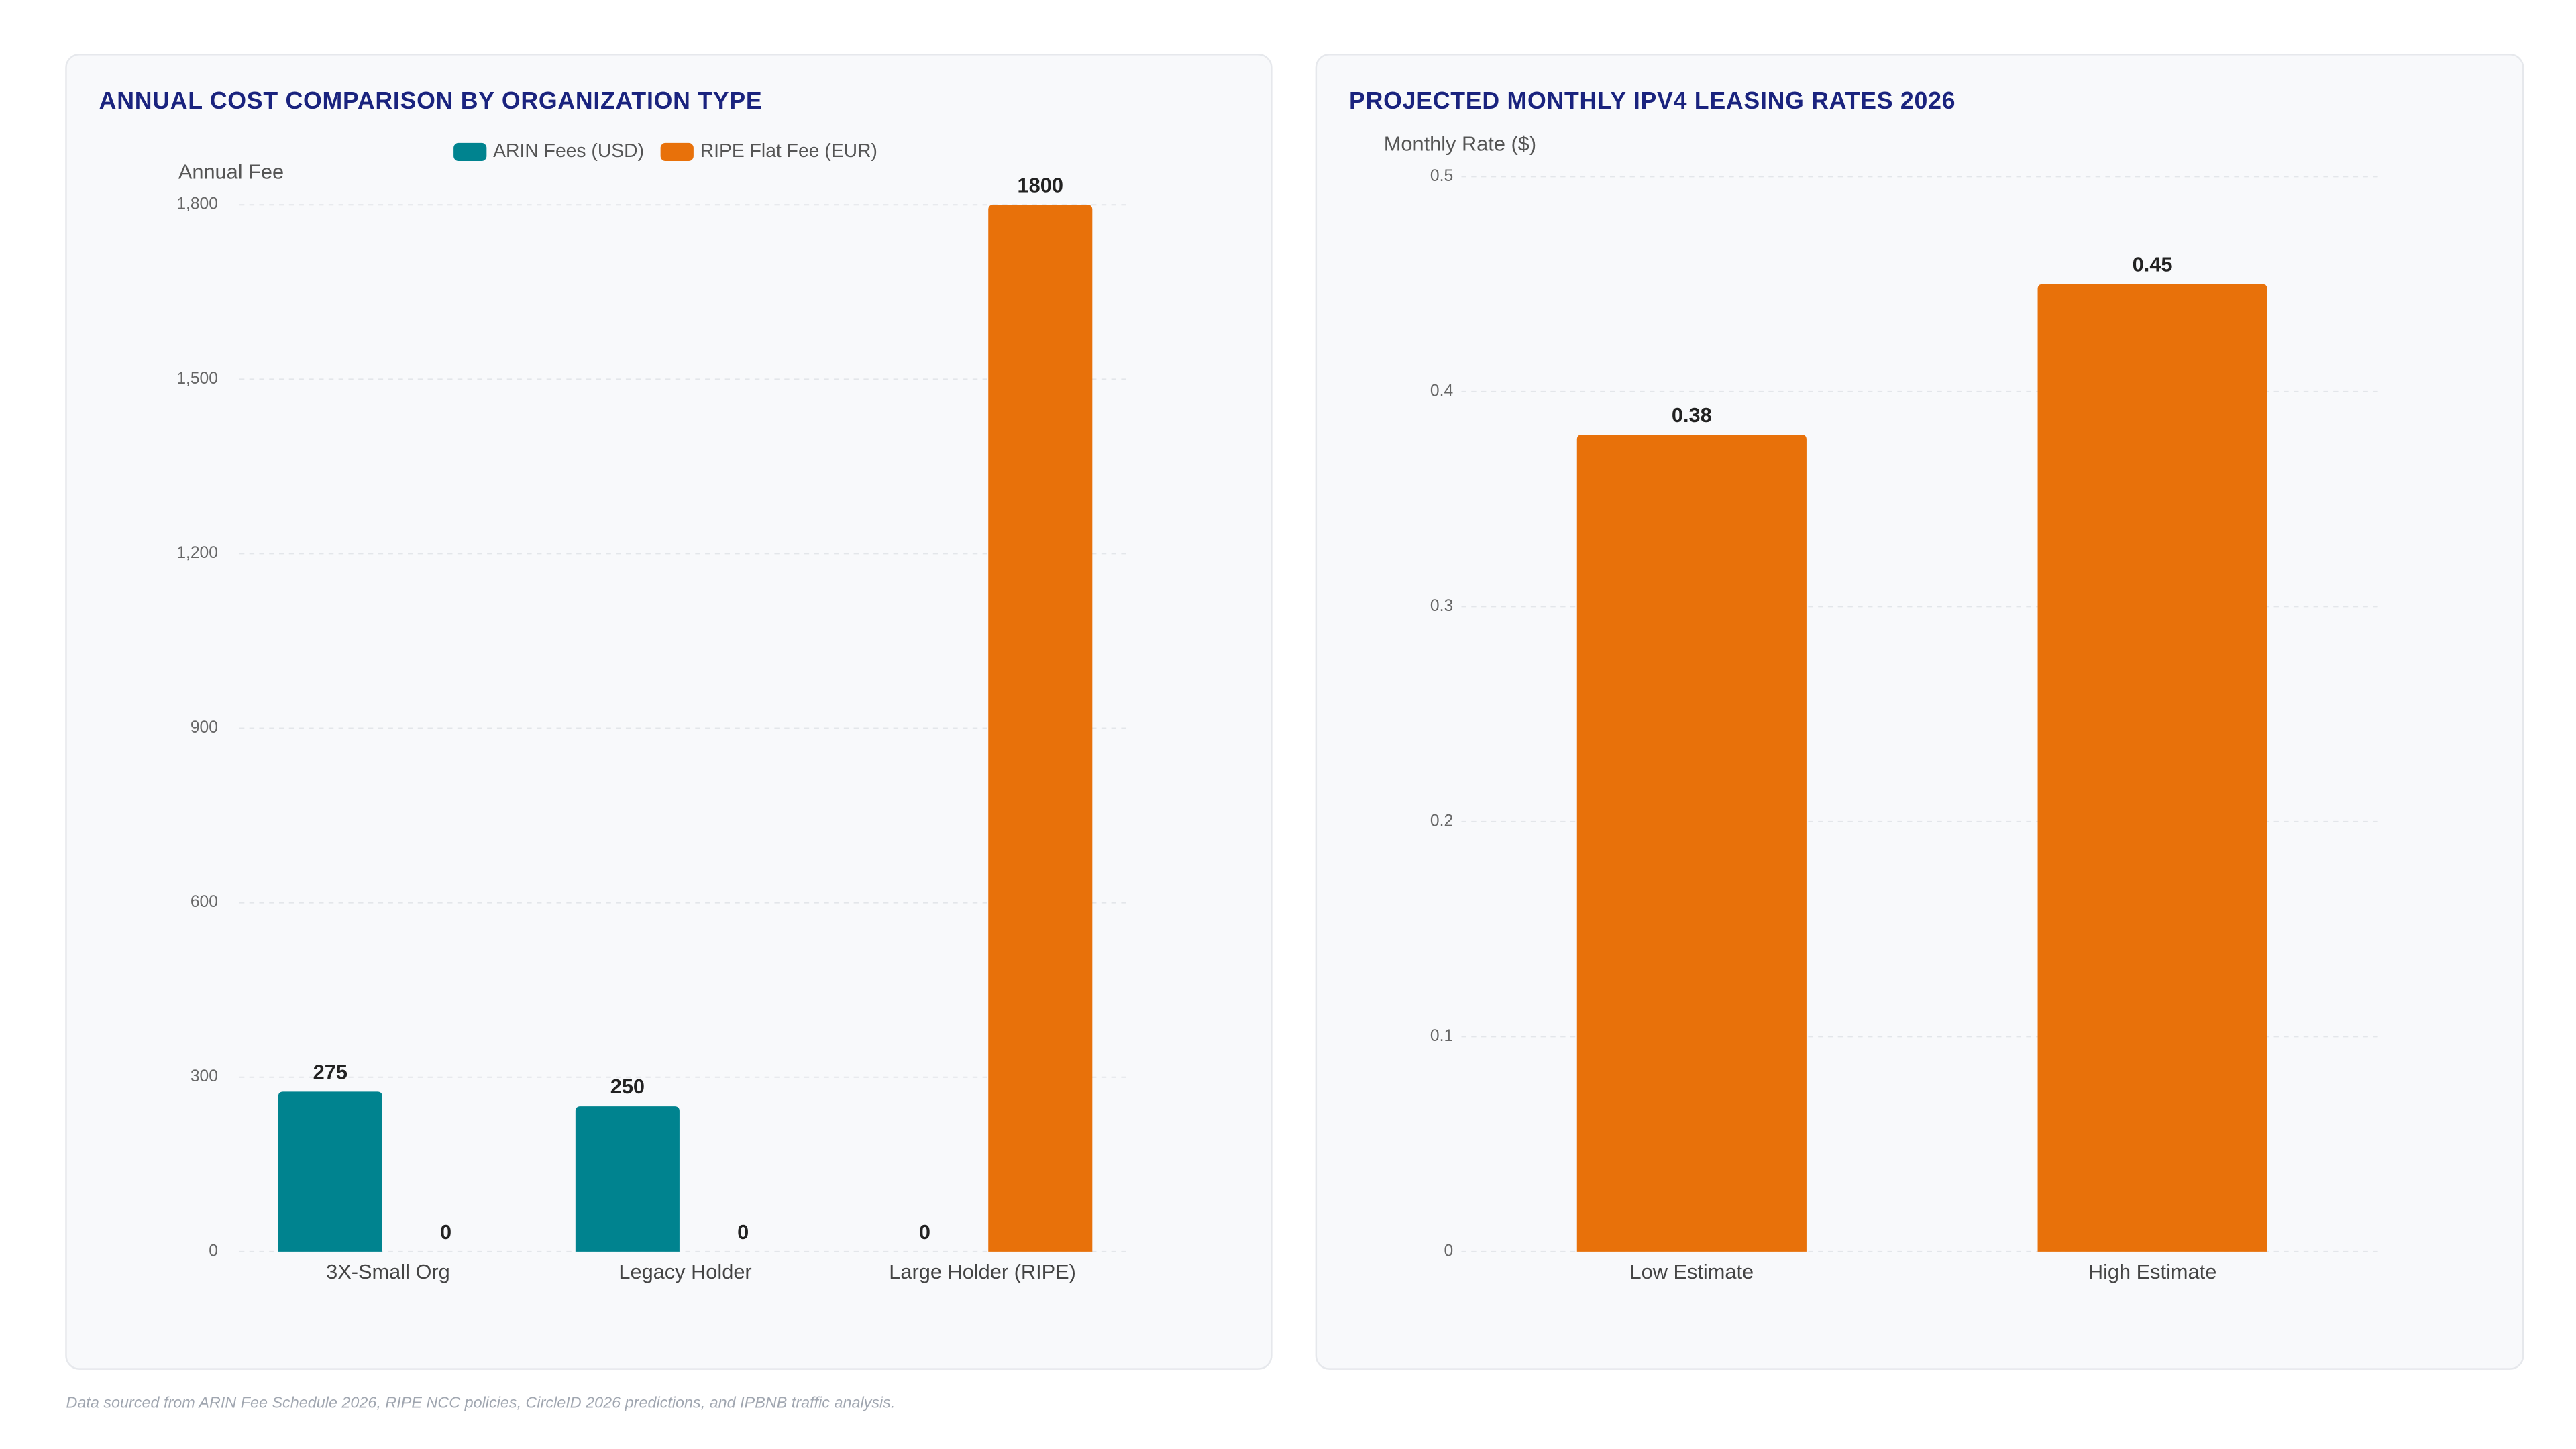 Image resolution: width=2576 pixels, height=1449 pixels. Describe the element at coordinates (1692, 1271) in the screenshot. I see `x-tick-label: Low Estimate` at that location.